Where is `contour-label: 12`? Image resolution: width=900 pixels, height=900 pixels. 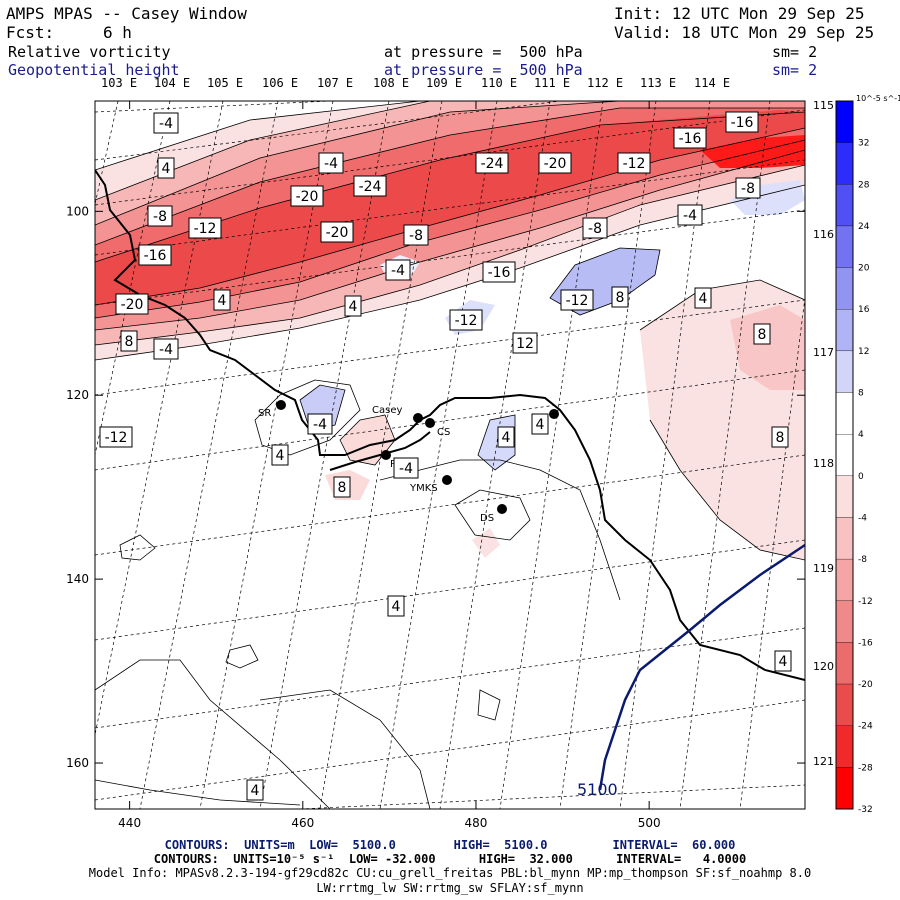 contour-label: 12 is located at coordinates (525, 344).